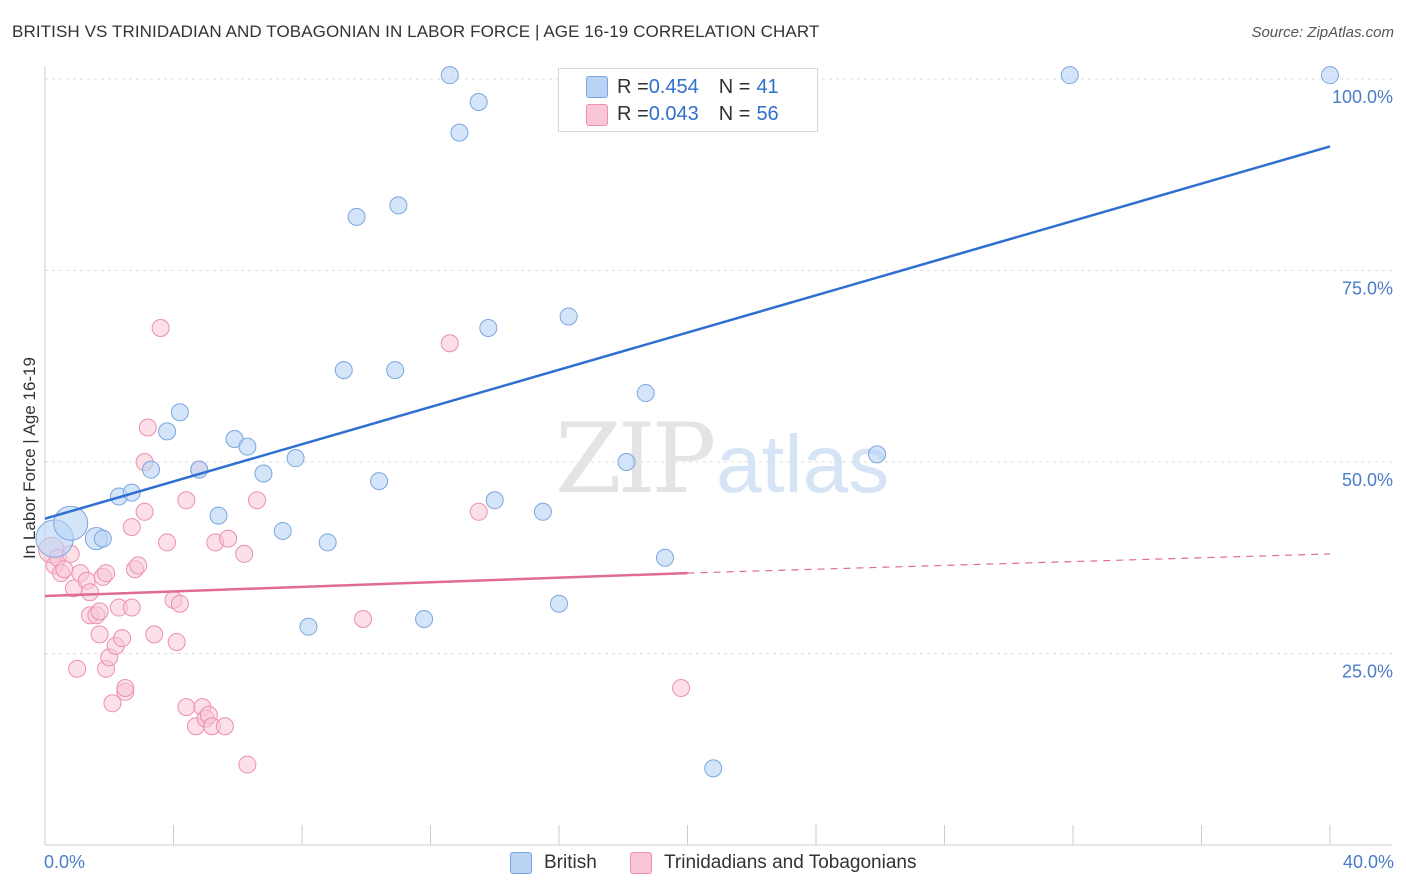 This screenshot has width=1406, height=892. I want to click on legend-item-trinidadian: Trinidadians and Tobagonians, so click(773, 863).